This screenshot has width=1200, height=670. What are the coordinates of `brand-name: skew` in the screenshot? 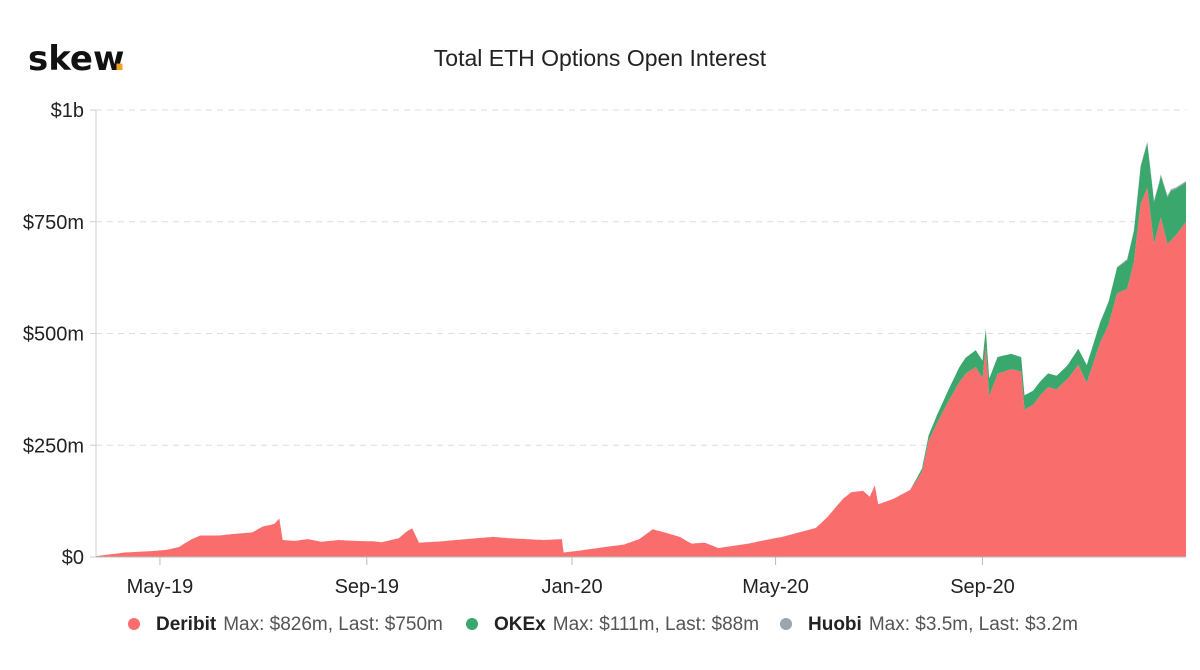 It's located at (76, 59).